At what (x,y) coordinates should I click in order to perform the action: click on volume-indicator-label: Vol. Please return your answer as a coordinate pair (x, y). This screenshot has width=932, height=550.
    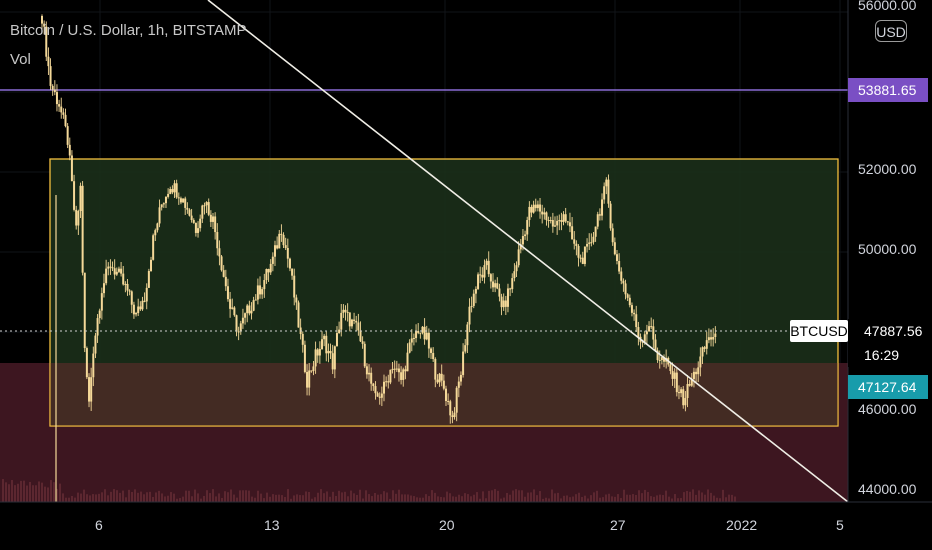
    Looking at the image, I should click on (20, 59).